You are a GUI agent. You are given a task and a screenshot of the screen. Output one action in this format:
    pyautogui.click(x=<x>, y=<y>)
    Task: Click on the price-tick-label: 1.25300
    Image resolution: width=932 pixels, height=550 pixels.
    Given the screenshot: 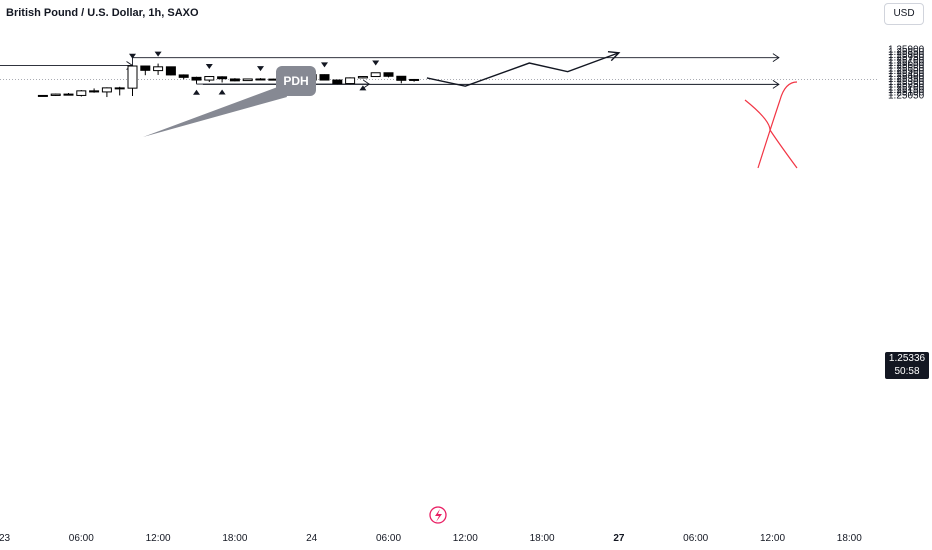 What is the action you would take?
    pyautogui.click(x=906, y=82)
    